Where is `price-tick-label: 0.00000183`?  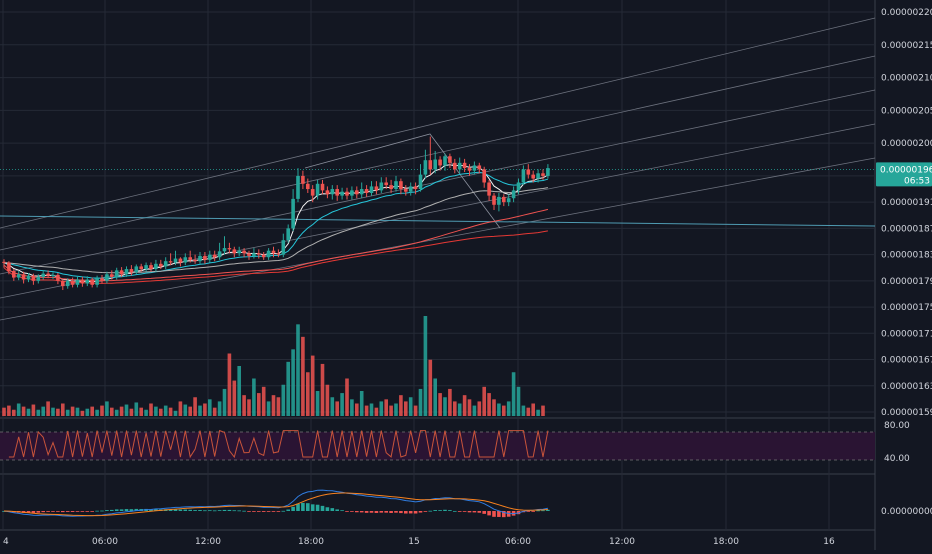 price-tick-label: 0.00000183 is located at coordinates (906, 256).